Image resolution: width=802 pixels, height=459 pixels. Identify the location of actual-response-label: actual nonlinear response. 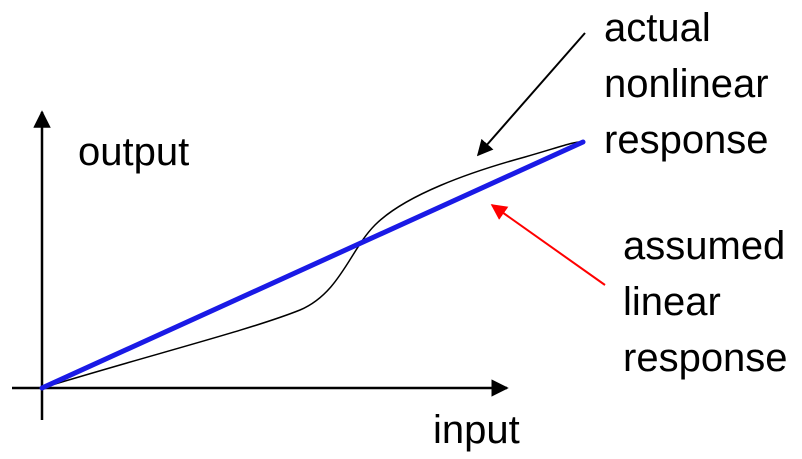
(686, 84).